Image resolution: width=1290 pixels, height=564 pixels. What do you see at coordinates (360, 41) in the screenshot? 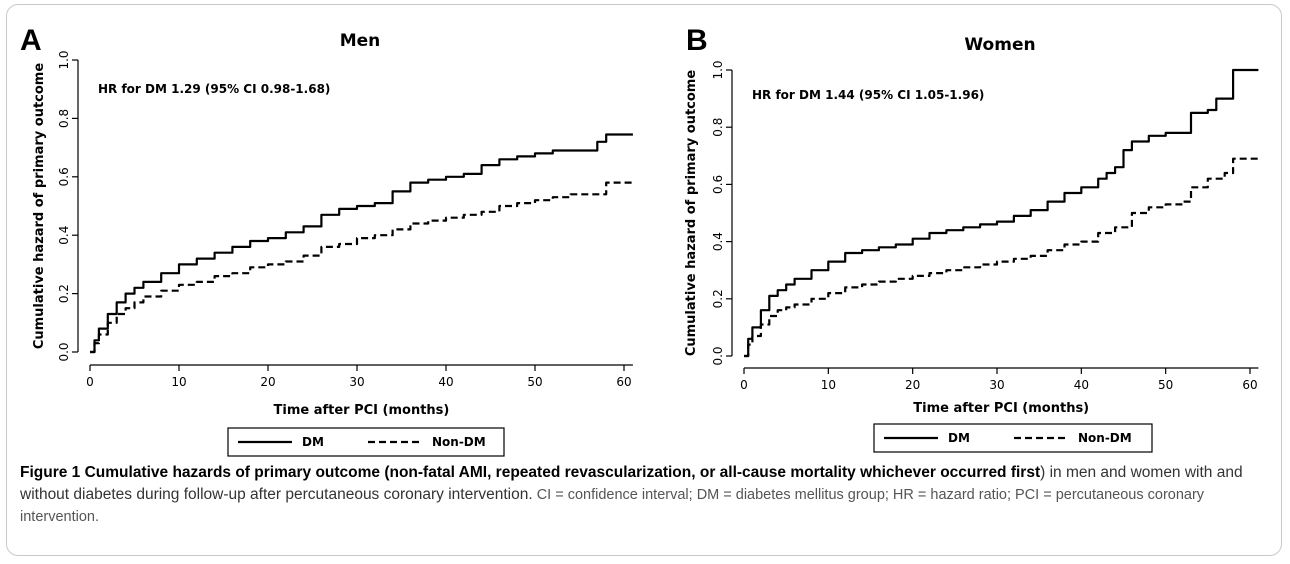
I see `chart-title: Men` at bounding box center [360, 41].